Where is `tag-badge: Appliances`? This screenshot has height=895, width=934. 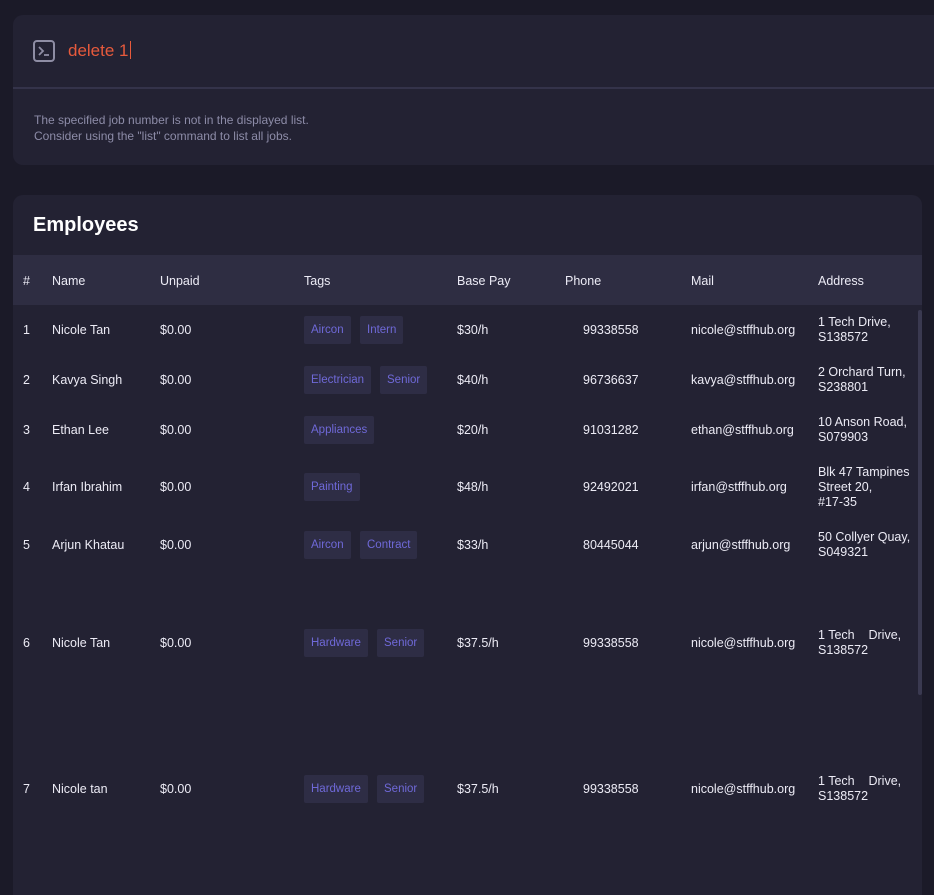 tag-badge: Appliances is located at coordinates (339, 430).